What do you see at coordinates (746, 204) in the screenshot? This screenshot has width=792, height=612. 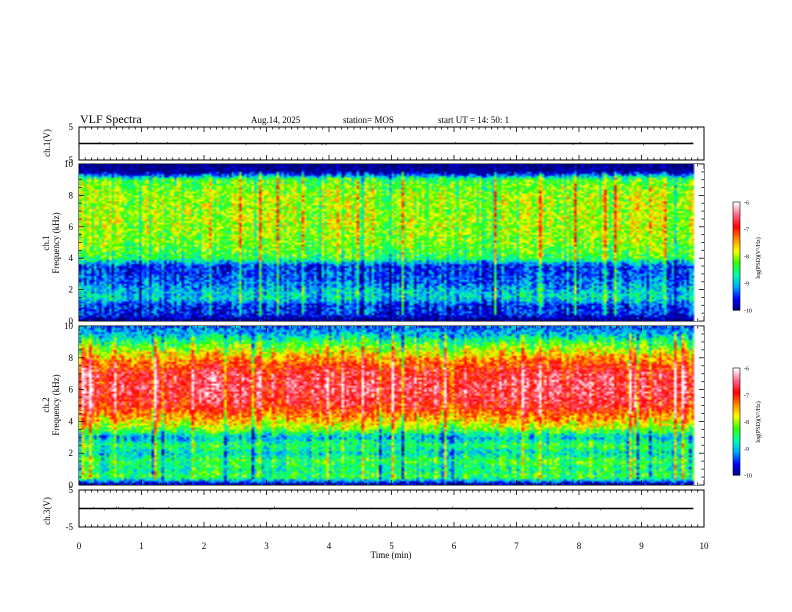 I see `colorbar-tick-label: -6` at bounding box center [746, 204].